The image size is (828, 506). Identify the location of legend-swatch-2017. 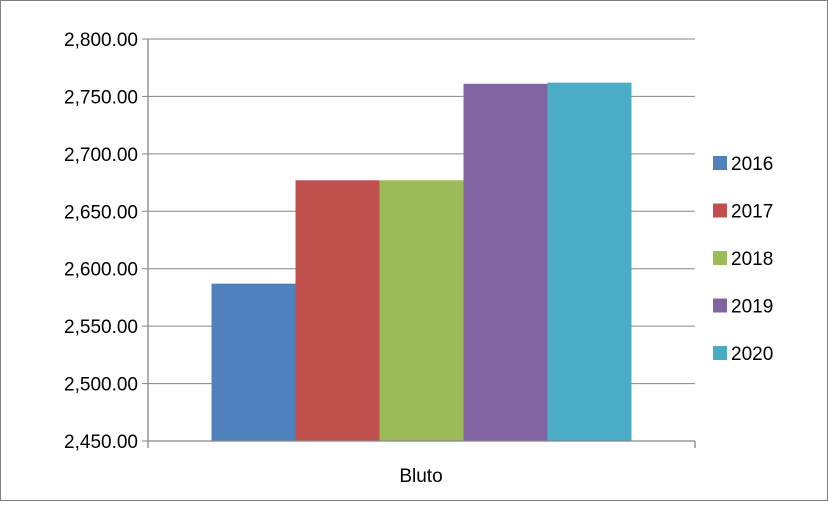
(720, 210).